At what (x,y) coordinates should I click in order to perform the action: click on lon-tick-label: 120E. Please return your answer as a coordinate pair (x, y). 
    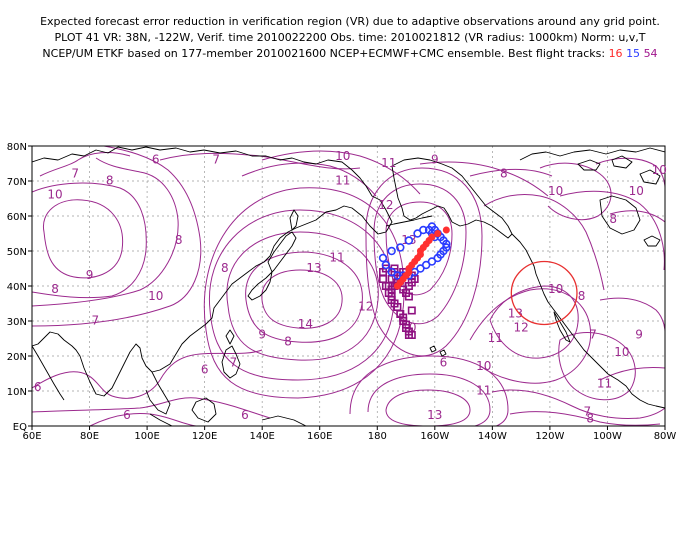
    Looking at the image, I should click on (204, 436).